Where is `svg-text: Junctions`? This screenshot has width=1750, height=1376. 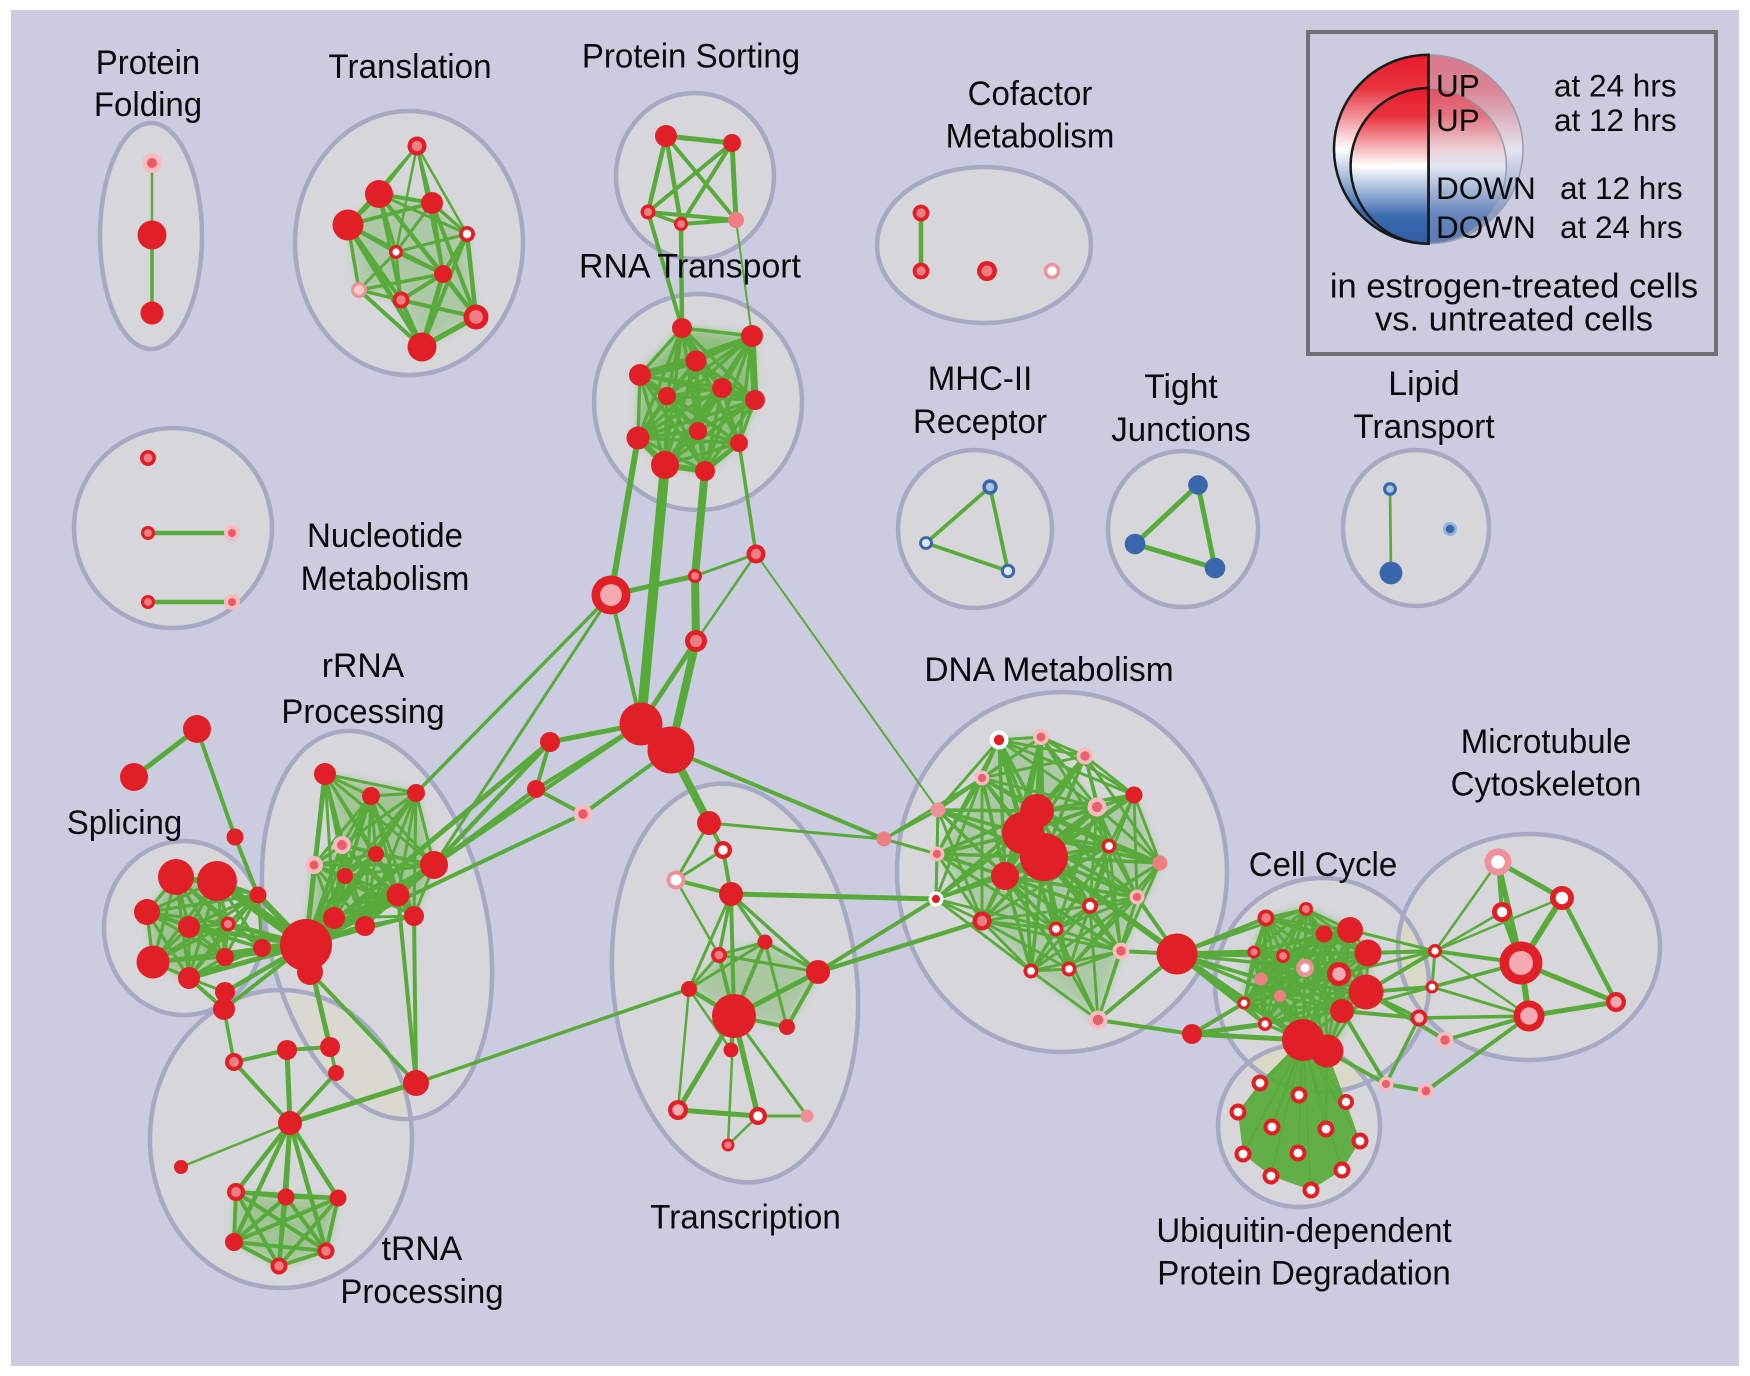
svg-text: Junctions is located at coordinates (1180, 430).